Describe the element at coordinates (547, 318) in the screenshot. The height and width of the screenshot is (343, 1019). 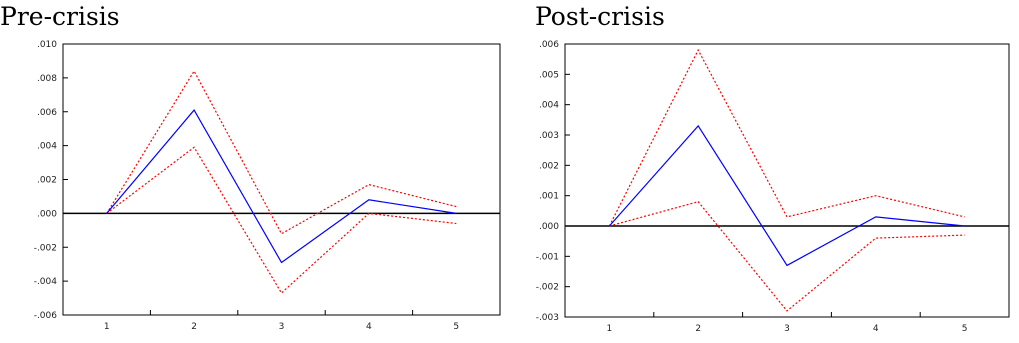
I see `y-tick-label: -.003` at that location.